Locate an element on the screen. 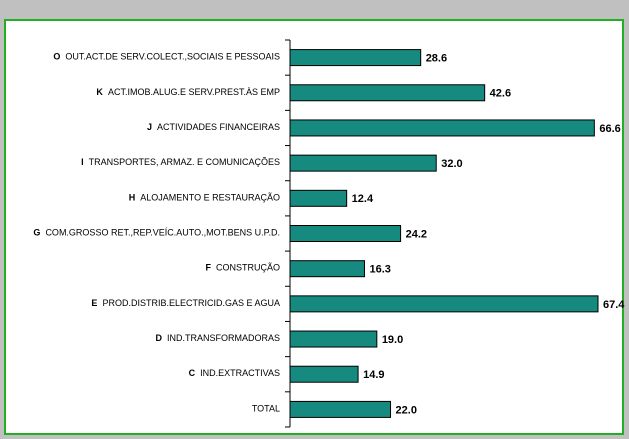 This screenshot has width=629, height=439. category-code: C is located at coordinates (192, 374).